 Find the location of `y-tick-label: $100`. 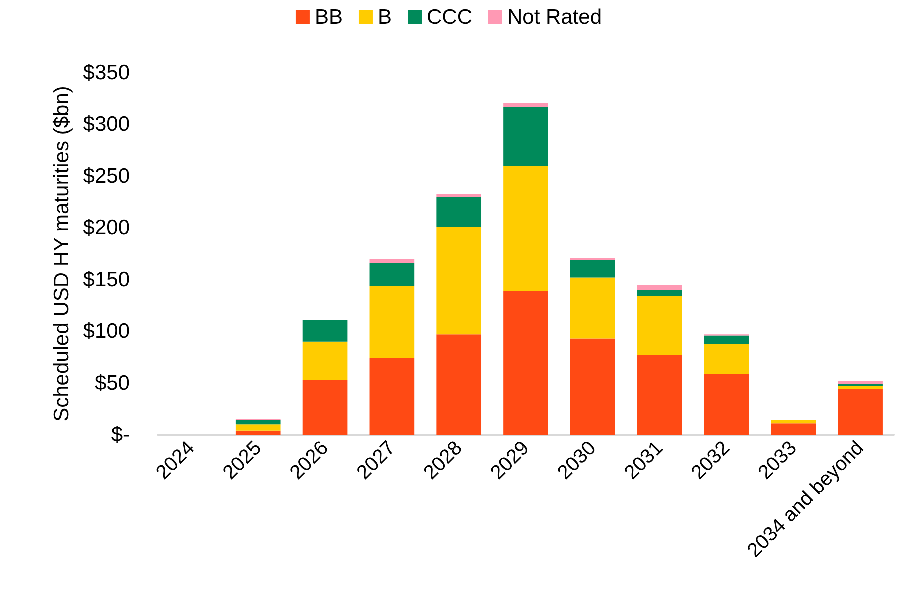

y-tick-label: $100 is located at coordinates (106, 332).